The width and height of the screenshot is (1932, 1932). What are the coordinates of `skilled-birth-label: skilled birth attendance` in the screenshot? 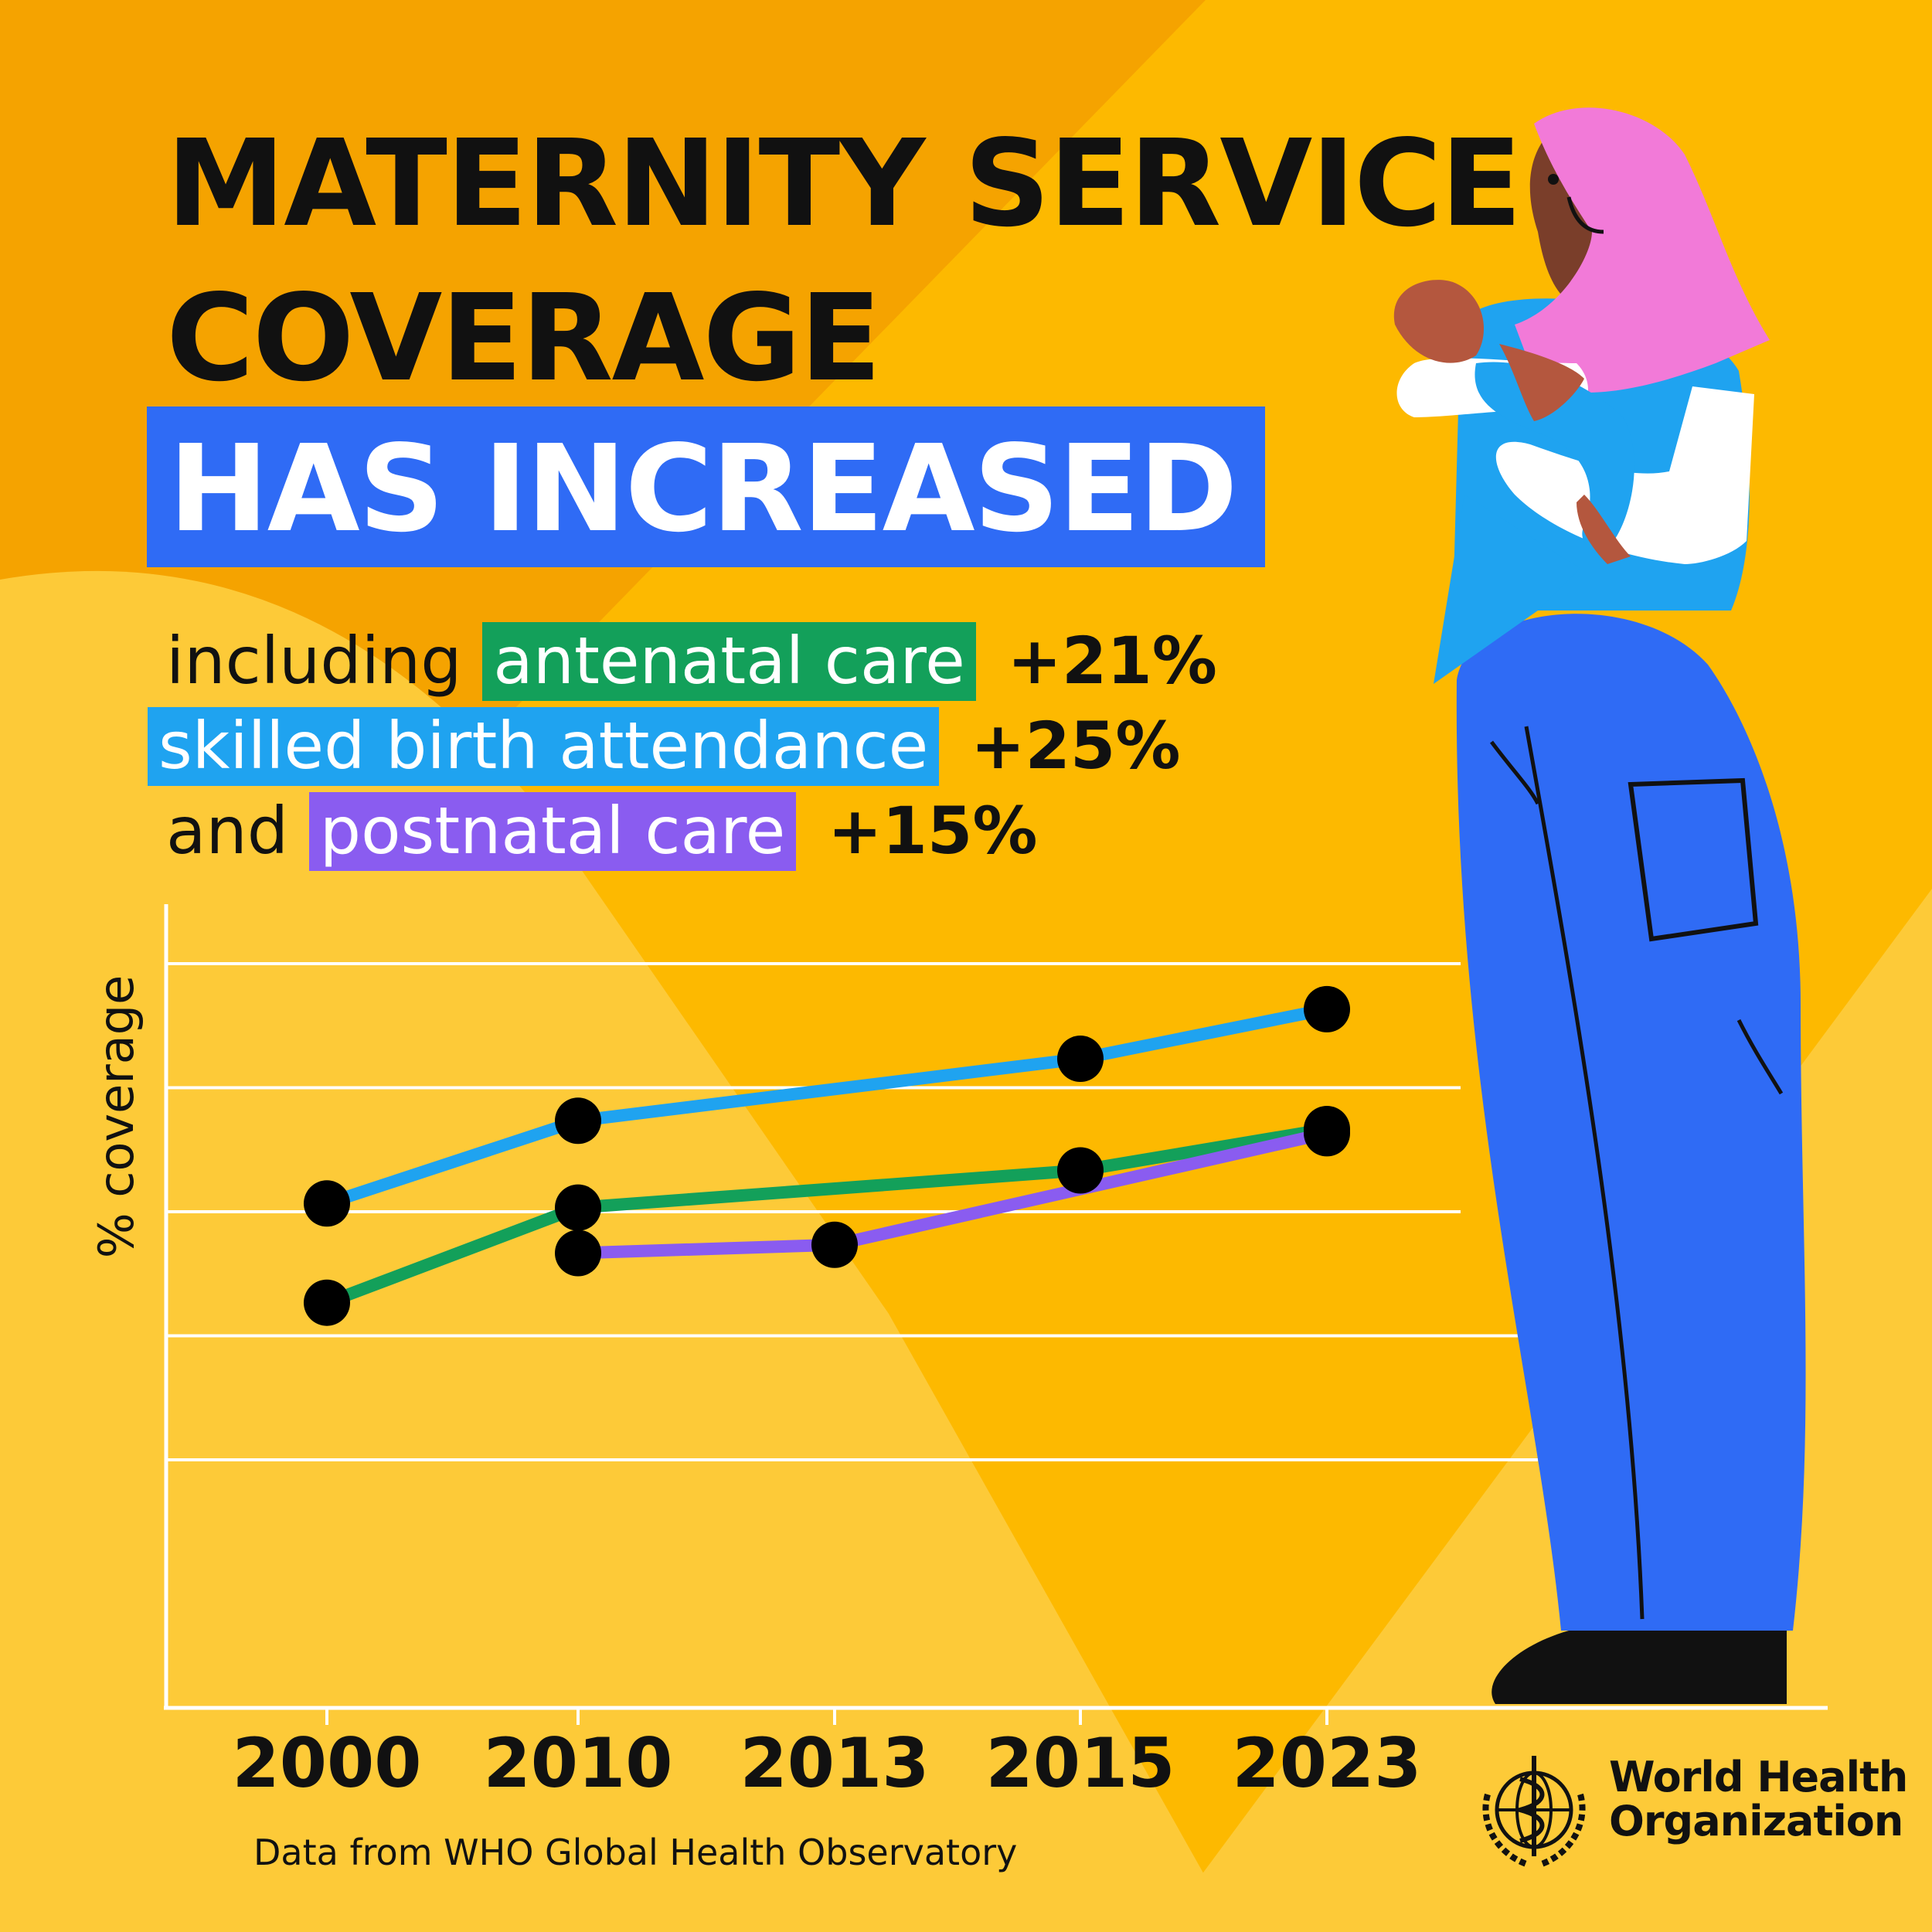 It's located at (544, 747).